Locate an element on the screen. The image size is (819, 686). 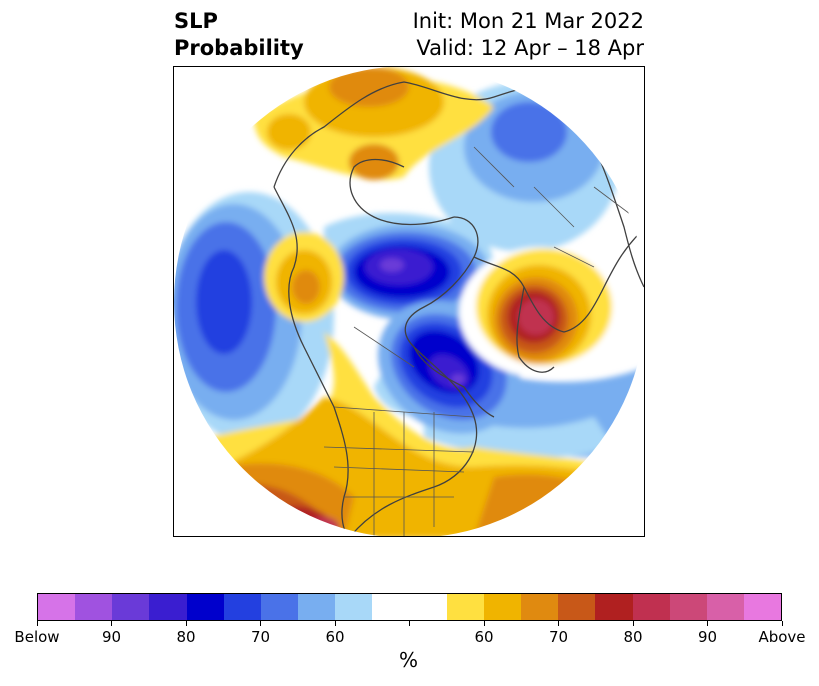
valid-range: Valid: 12 Apr – 18 Apr is located at coordinates (530, 48).